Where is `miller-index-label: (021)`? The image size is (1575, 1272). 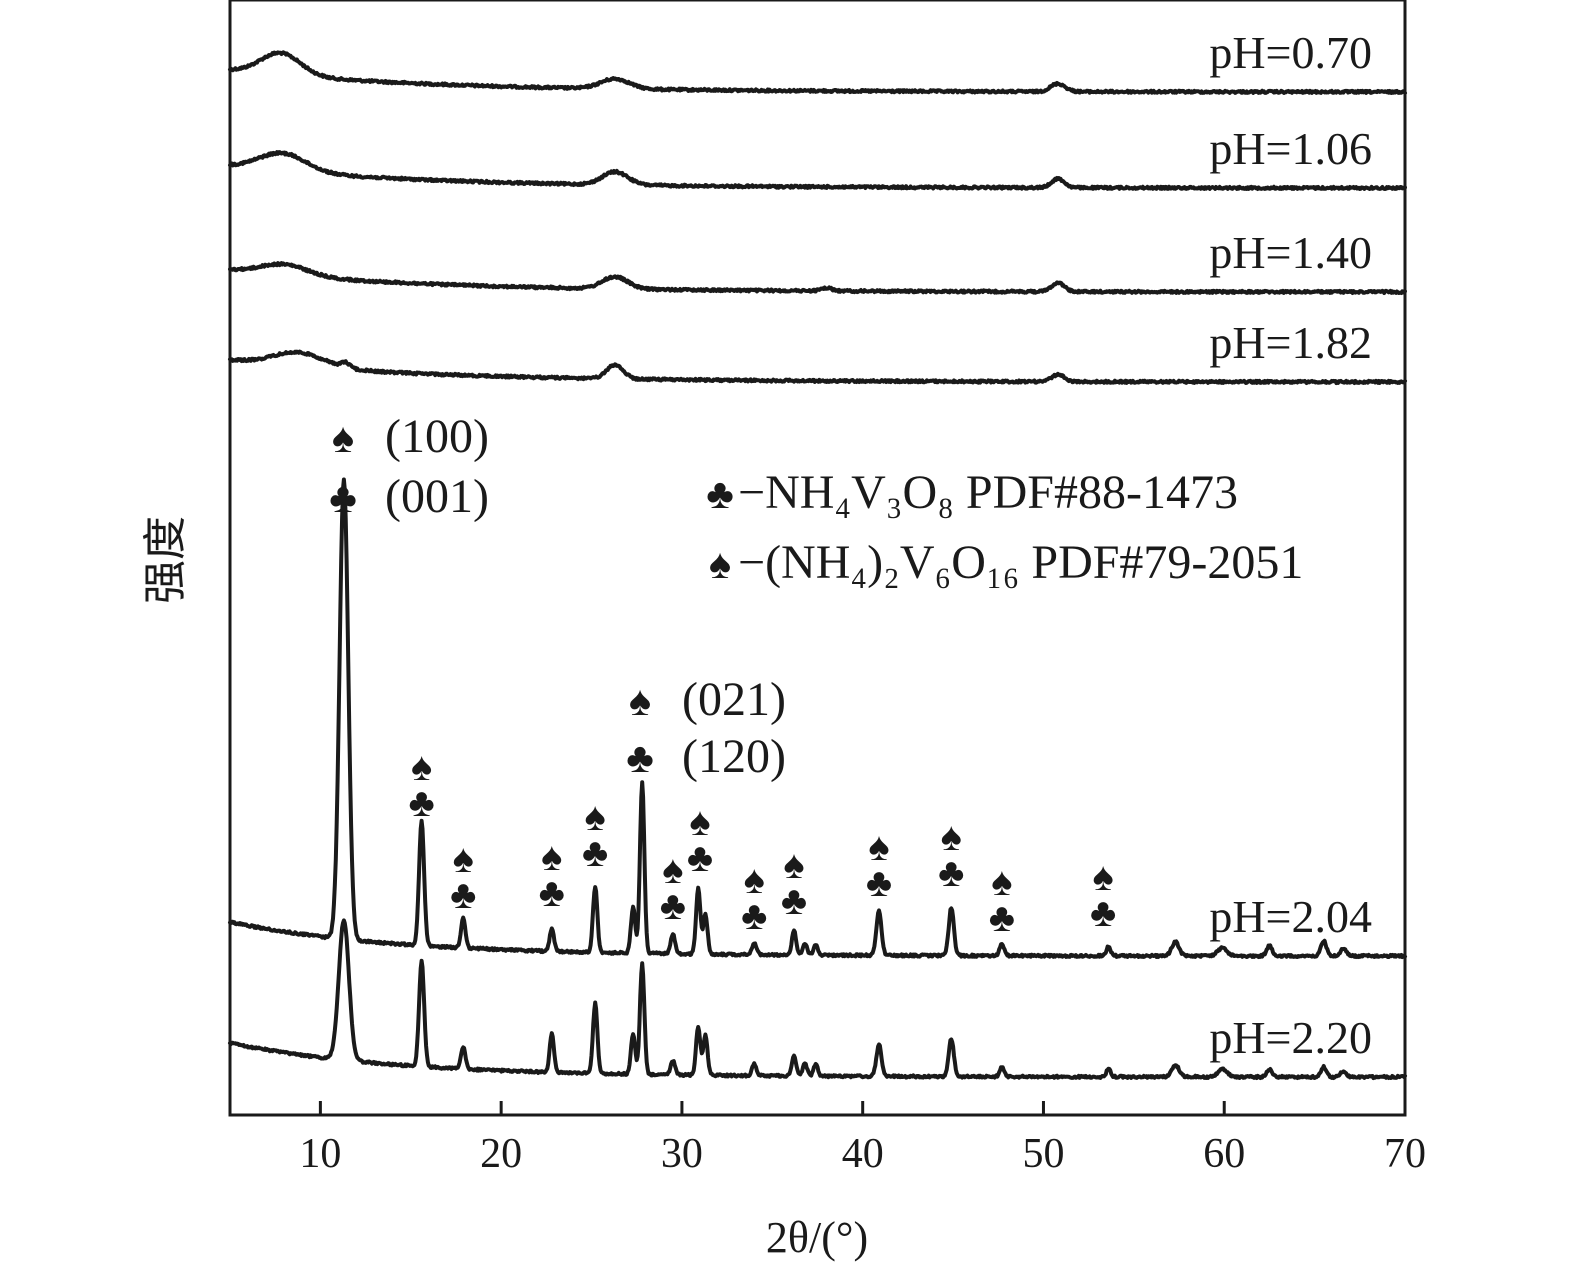
miller-index-label: (021) is located at coordinates (734, 699).